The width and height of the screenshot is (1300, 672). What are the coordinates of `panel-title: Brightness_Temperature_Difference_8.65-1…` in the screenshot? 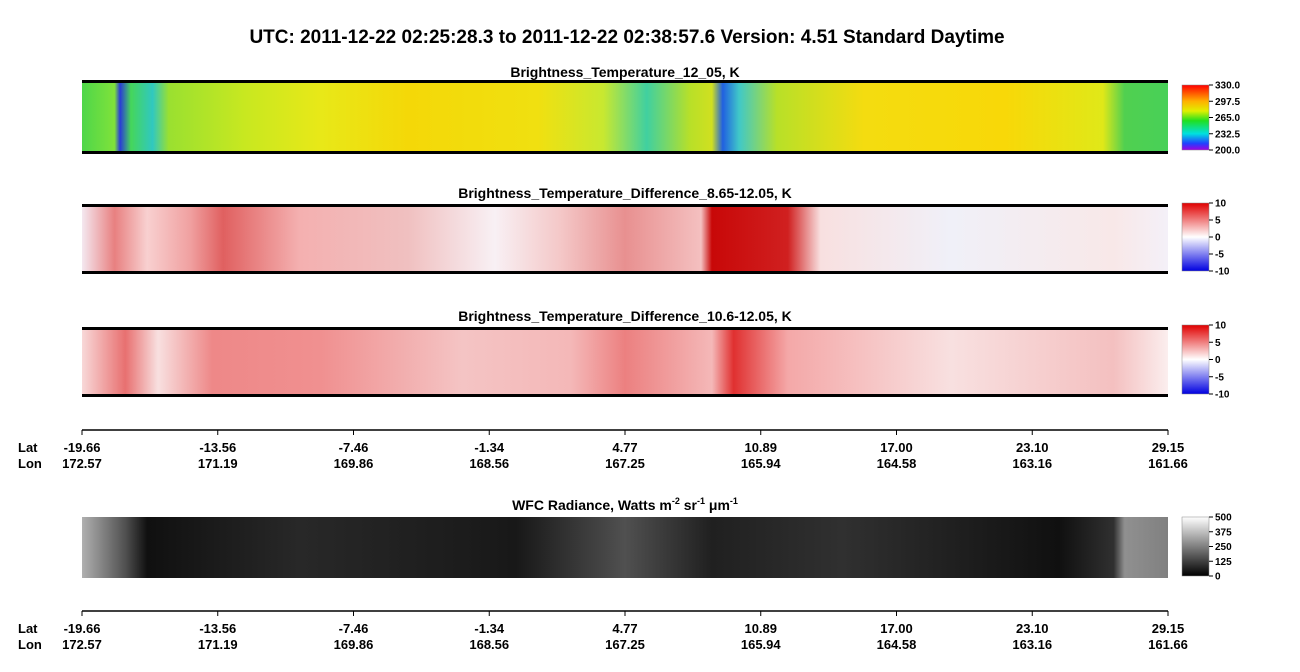 It's located at (625, 193).